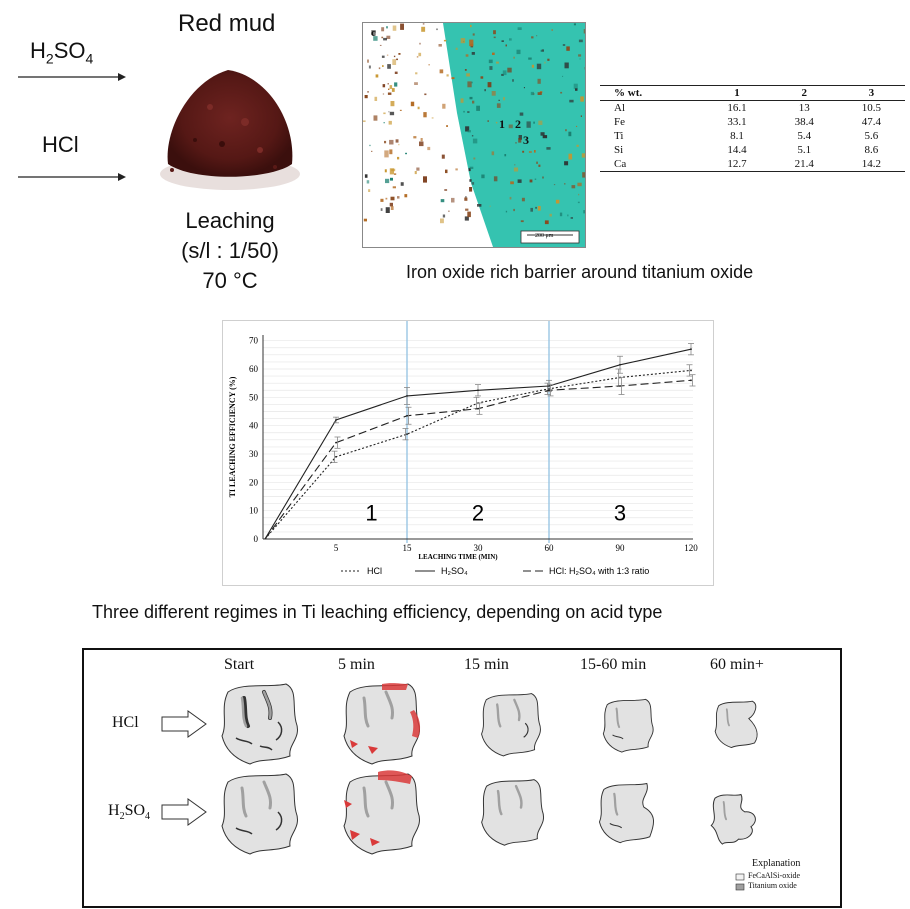 The height and width of the screenshot is (909, 910). I want to click on explanation-item-titanium: Titanium oxide, so click(772, 885).